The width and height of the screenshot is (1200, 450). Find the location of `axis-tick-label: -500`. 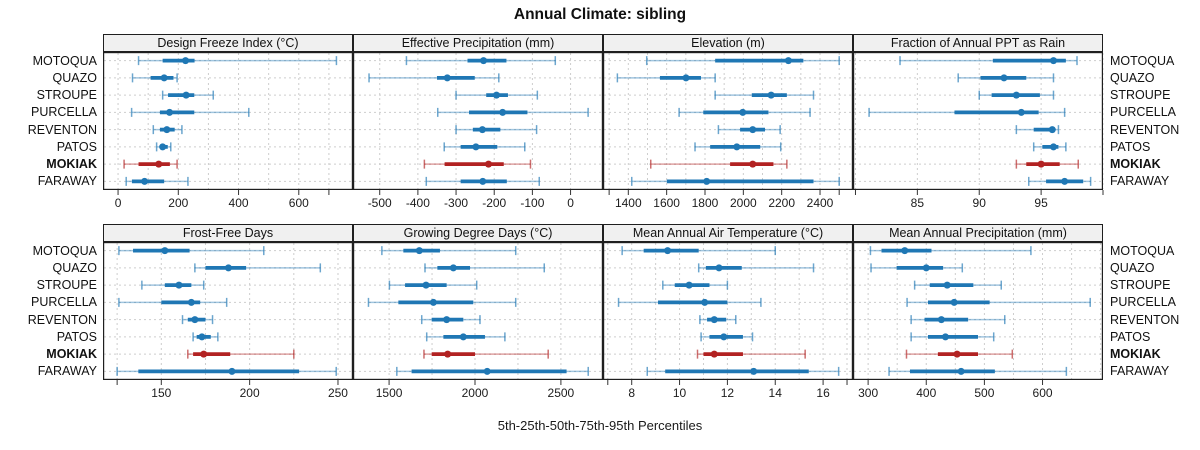

axis-tick-label: -500 is located at coordinates (379, 203).